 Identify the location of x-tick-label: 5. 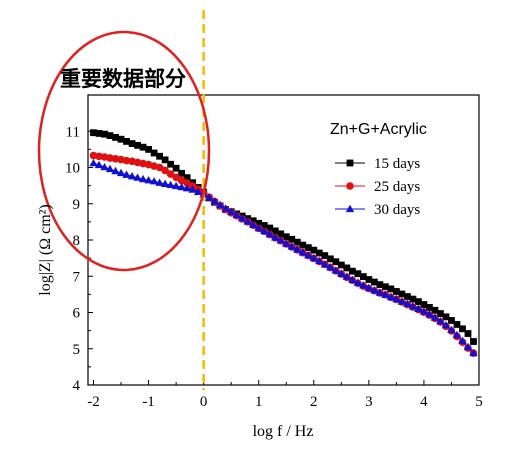
(479, 402).